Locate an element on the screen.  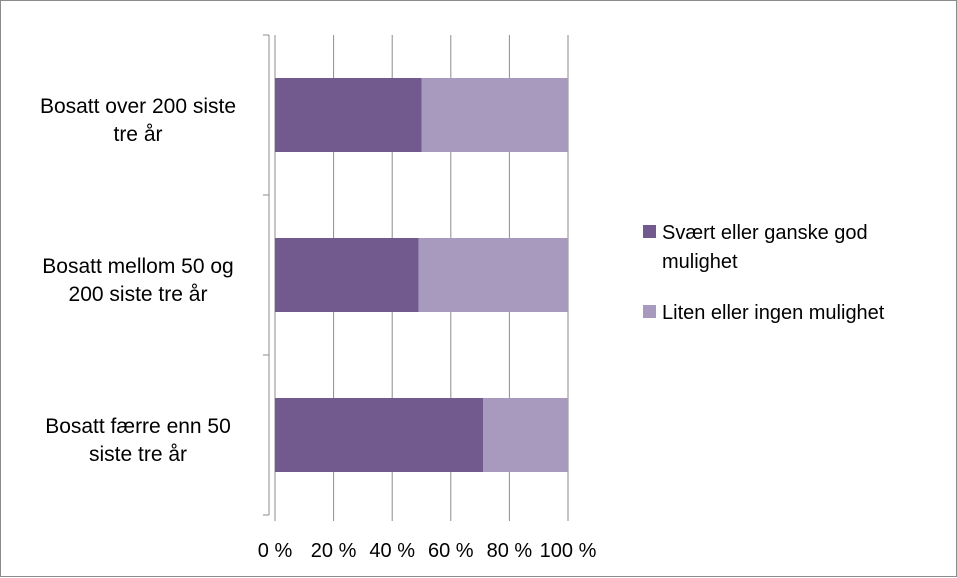
legend-label: Svært eller ganske god mulighet is located at coordinates (765, 247).